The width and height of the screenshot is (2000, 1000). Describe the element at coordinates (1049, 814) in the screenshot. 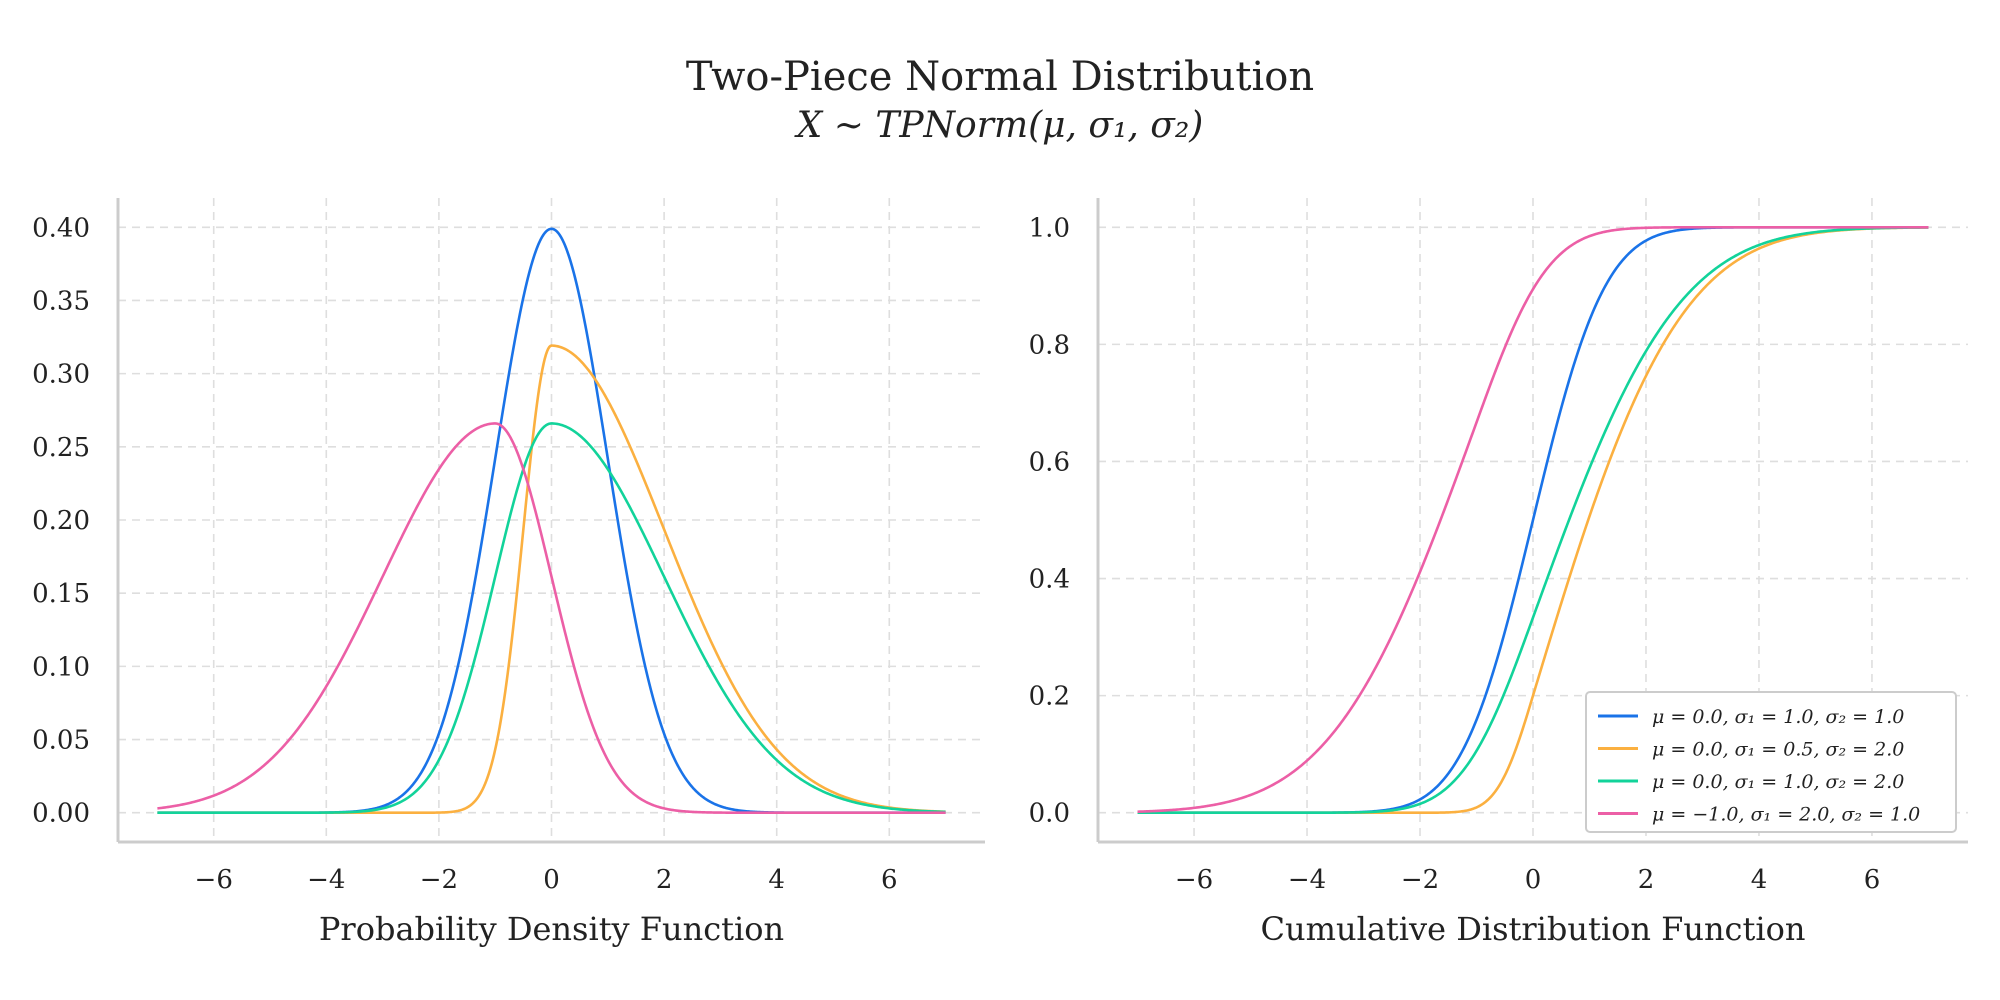

I see `cdf-ytick-label: 0.0` at that location.